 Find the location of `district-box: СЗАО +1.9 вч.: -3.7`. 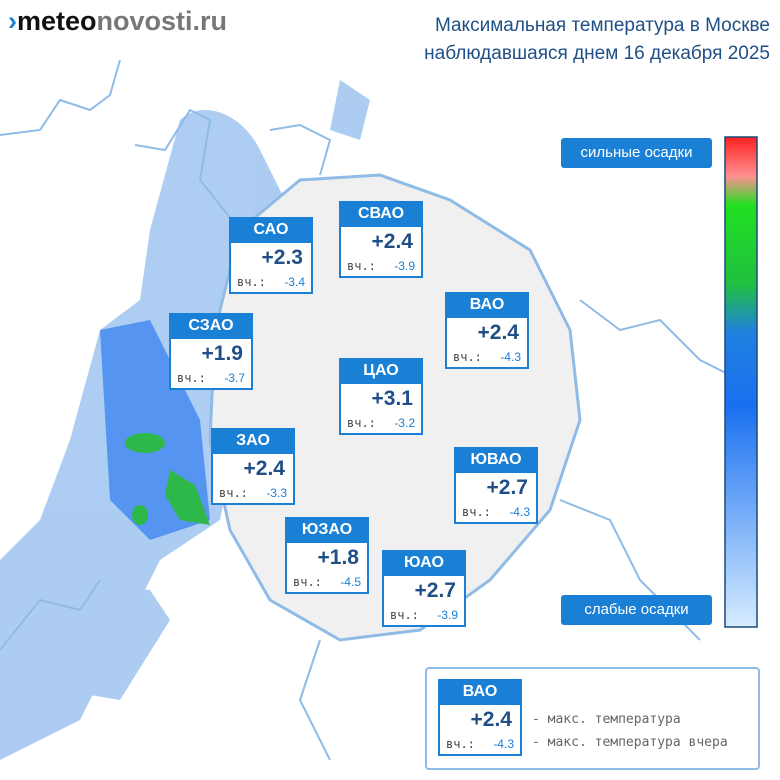

district-box: СЗАО +1.9 вч.: -3.7 is located at coordinates (211, 351).